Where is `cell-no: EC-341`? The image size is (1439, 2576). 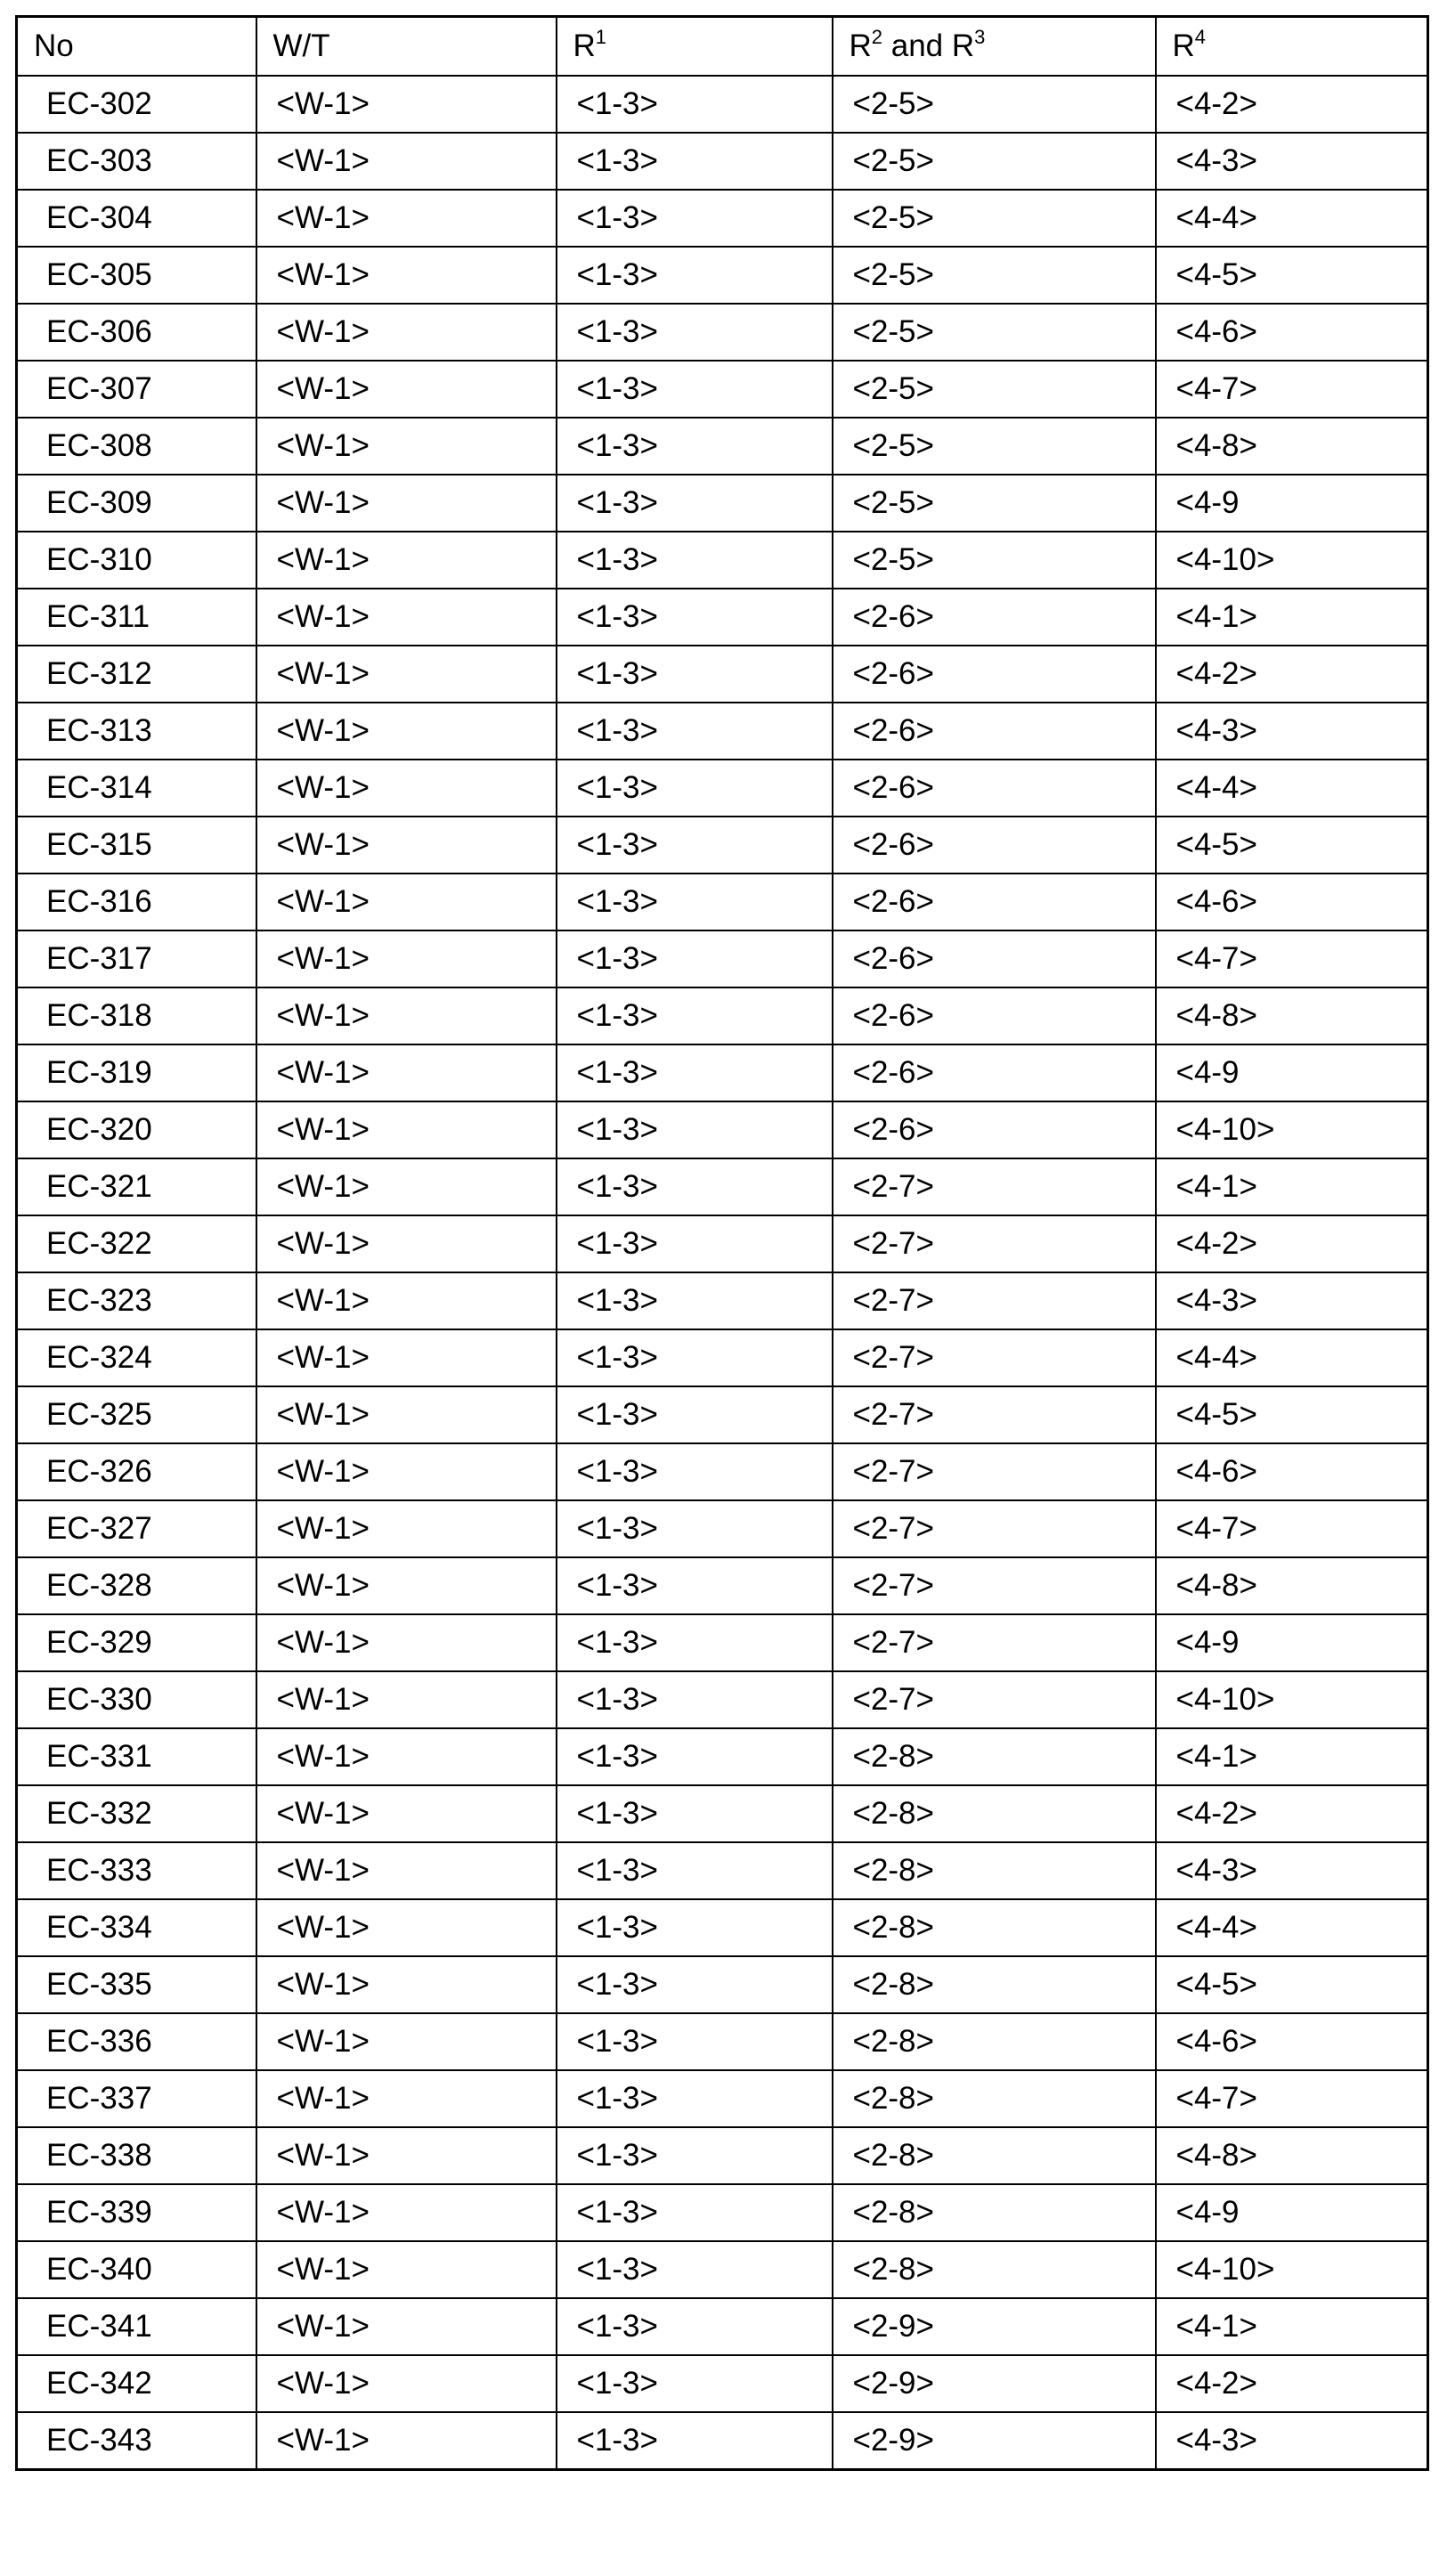
cell-no: EC-341 is located at coordinates (136, 2326).